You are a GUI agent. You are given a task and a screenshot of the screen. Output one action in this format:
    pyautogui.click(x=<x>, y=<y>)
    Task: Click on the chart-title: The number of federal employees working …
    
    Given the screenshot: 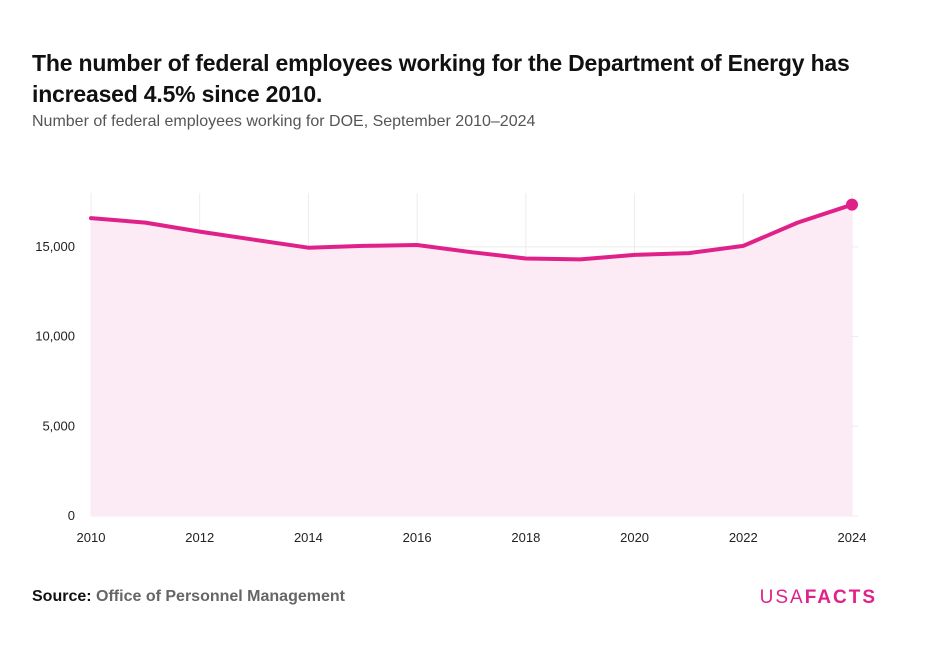 What is the action you would take?
    pyautogui.click(x=441, y=78)
    